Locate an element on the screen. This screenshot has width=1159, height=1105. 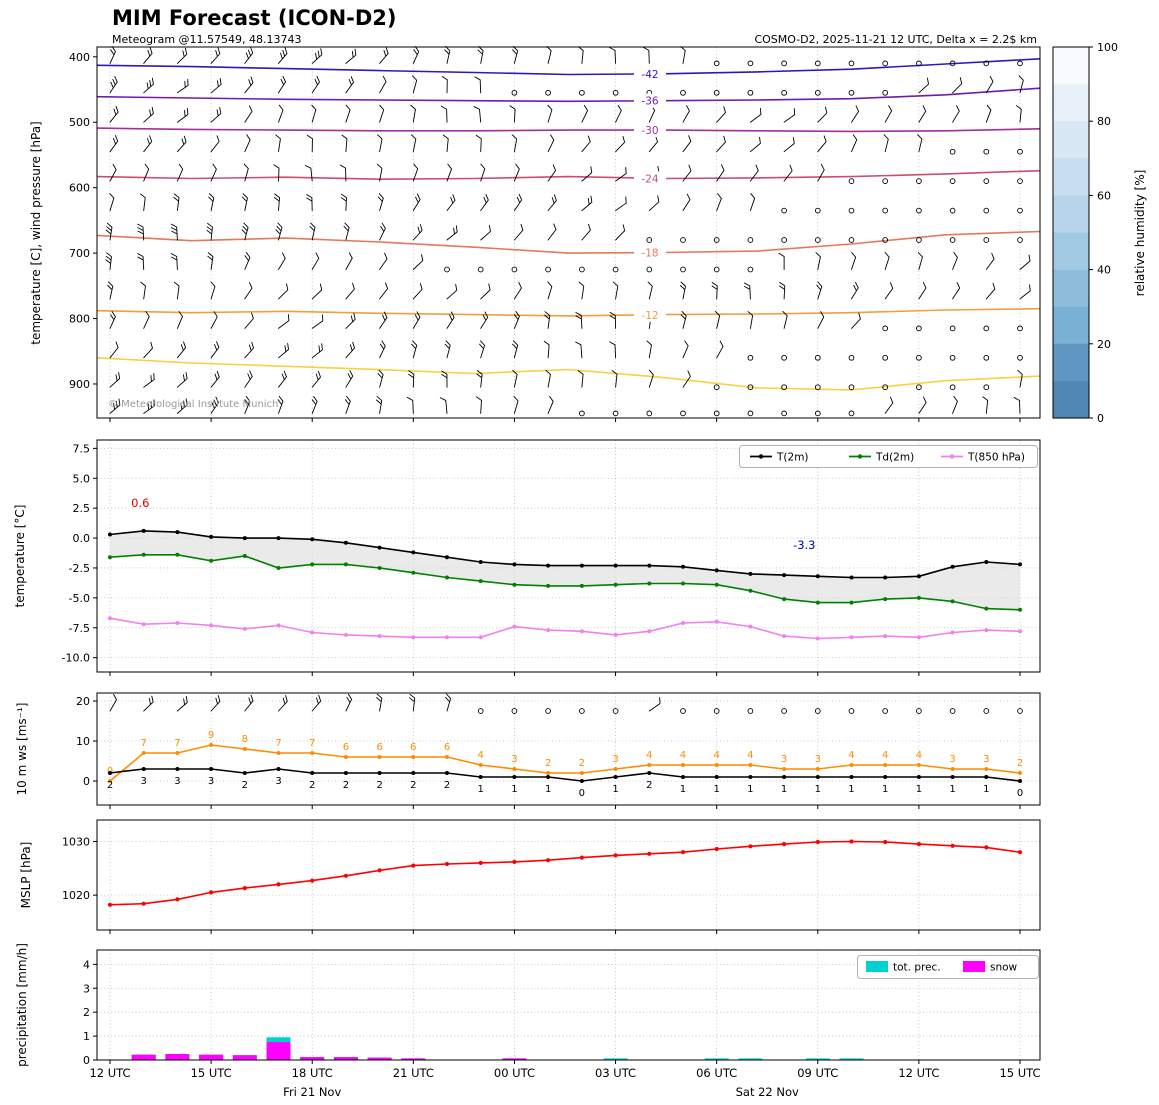
svg-text: -36 is located at coordinates (649, 102).